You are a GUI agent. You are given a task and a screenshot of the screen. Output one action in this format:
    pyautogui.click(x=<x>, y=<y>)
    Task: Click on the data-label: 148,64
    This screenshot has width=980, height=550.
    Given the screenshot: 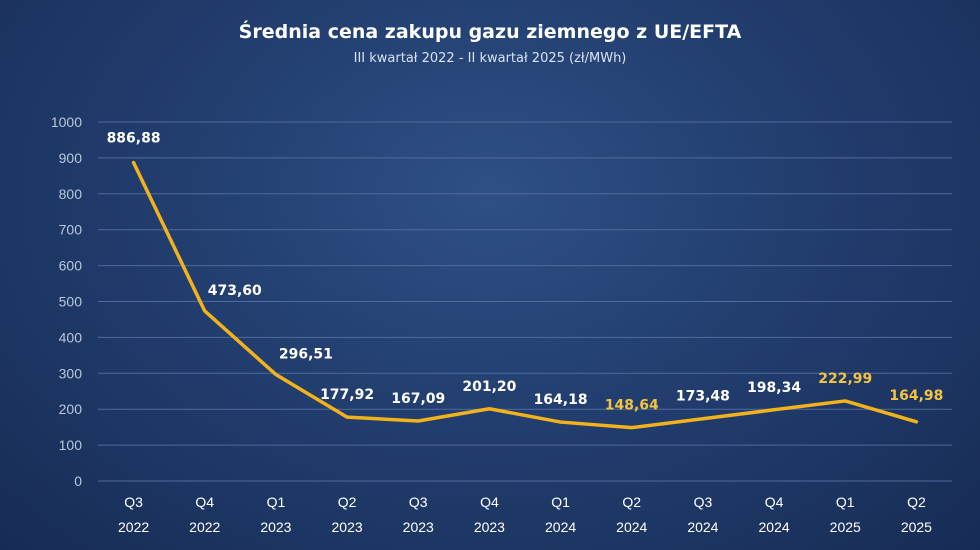 What is the action you would take?
    pyautogui.click(x=632, y=406)
    